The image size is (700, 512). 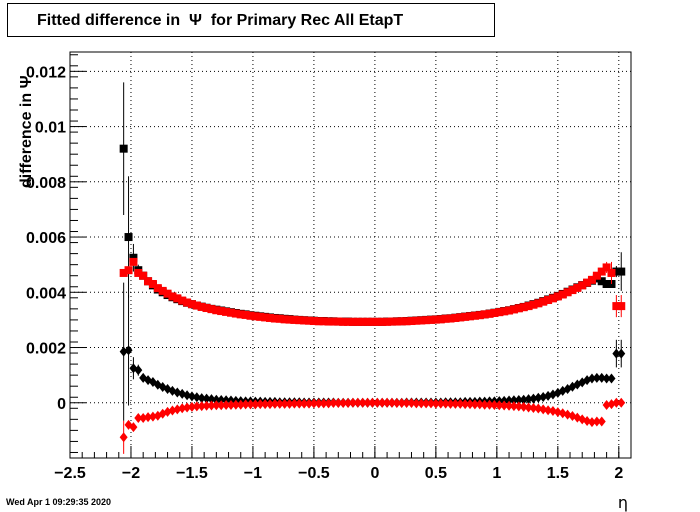 I want to click on timestamp: Wed Apr 1 09:29:35 2020, so click(x=59, y=502).